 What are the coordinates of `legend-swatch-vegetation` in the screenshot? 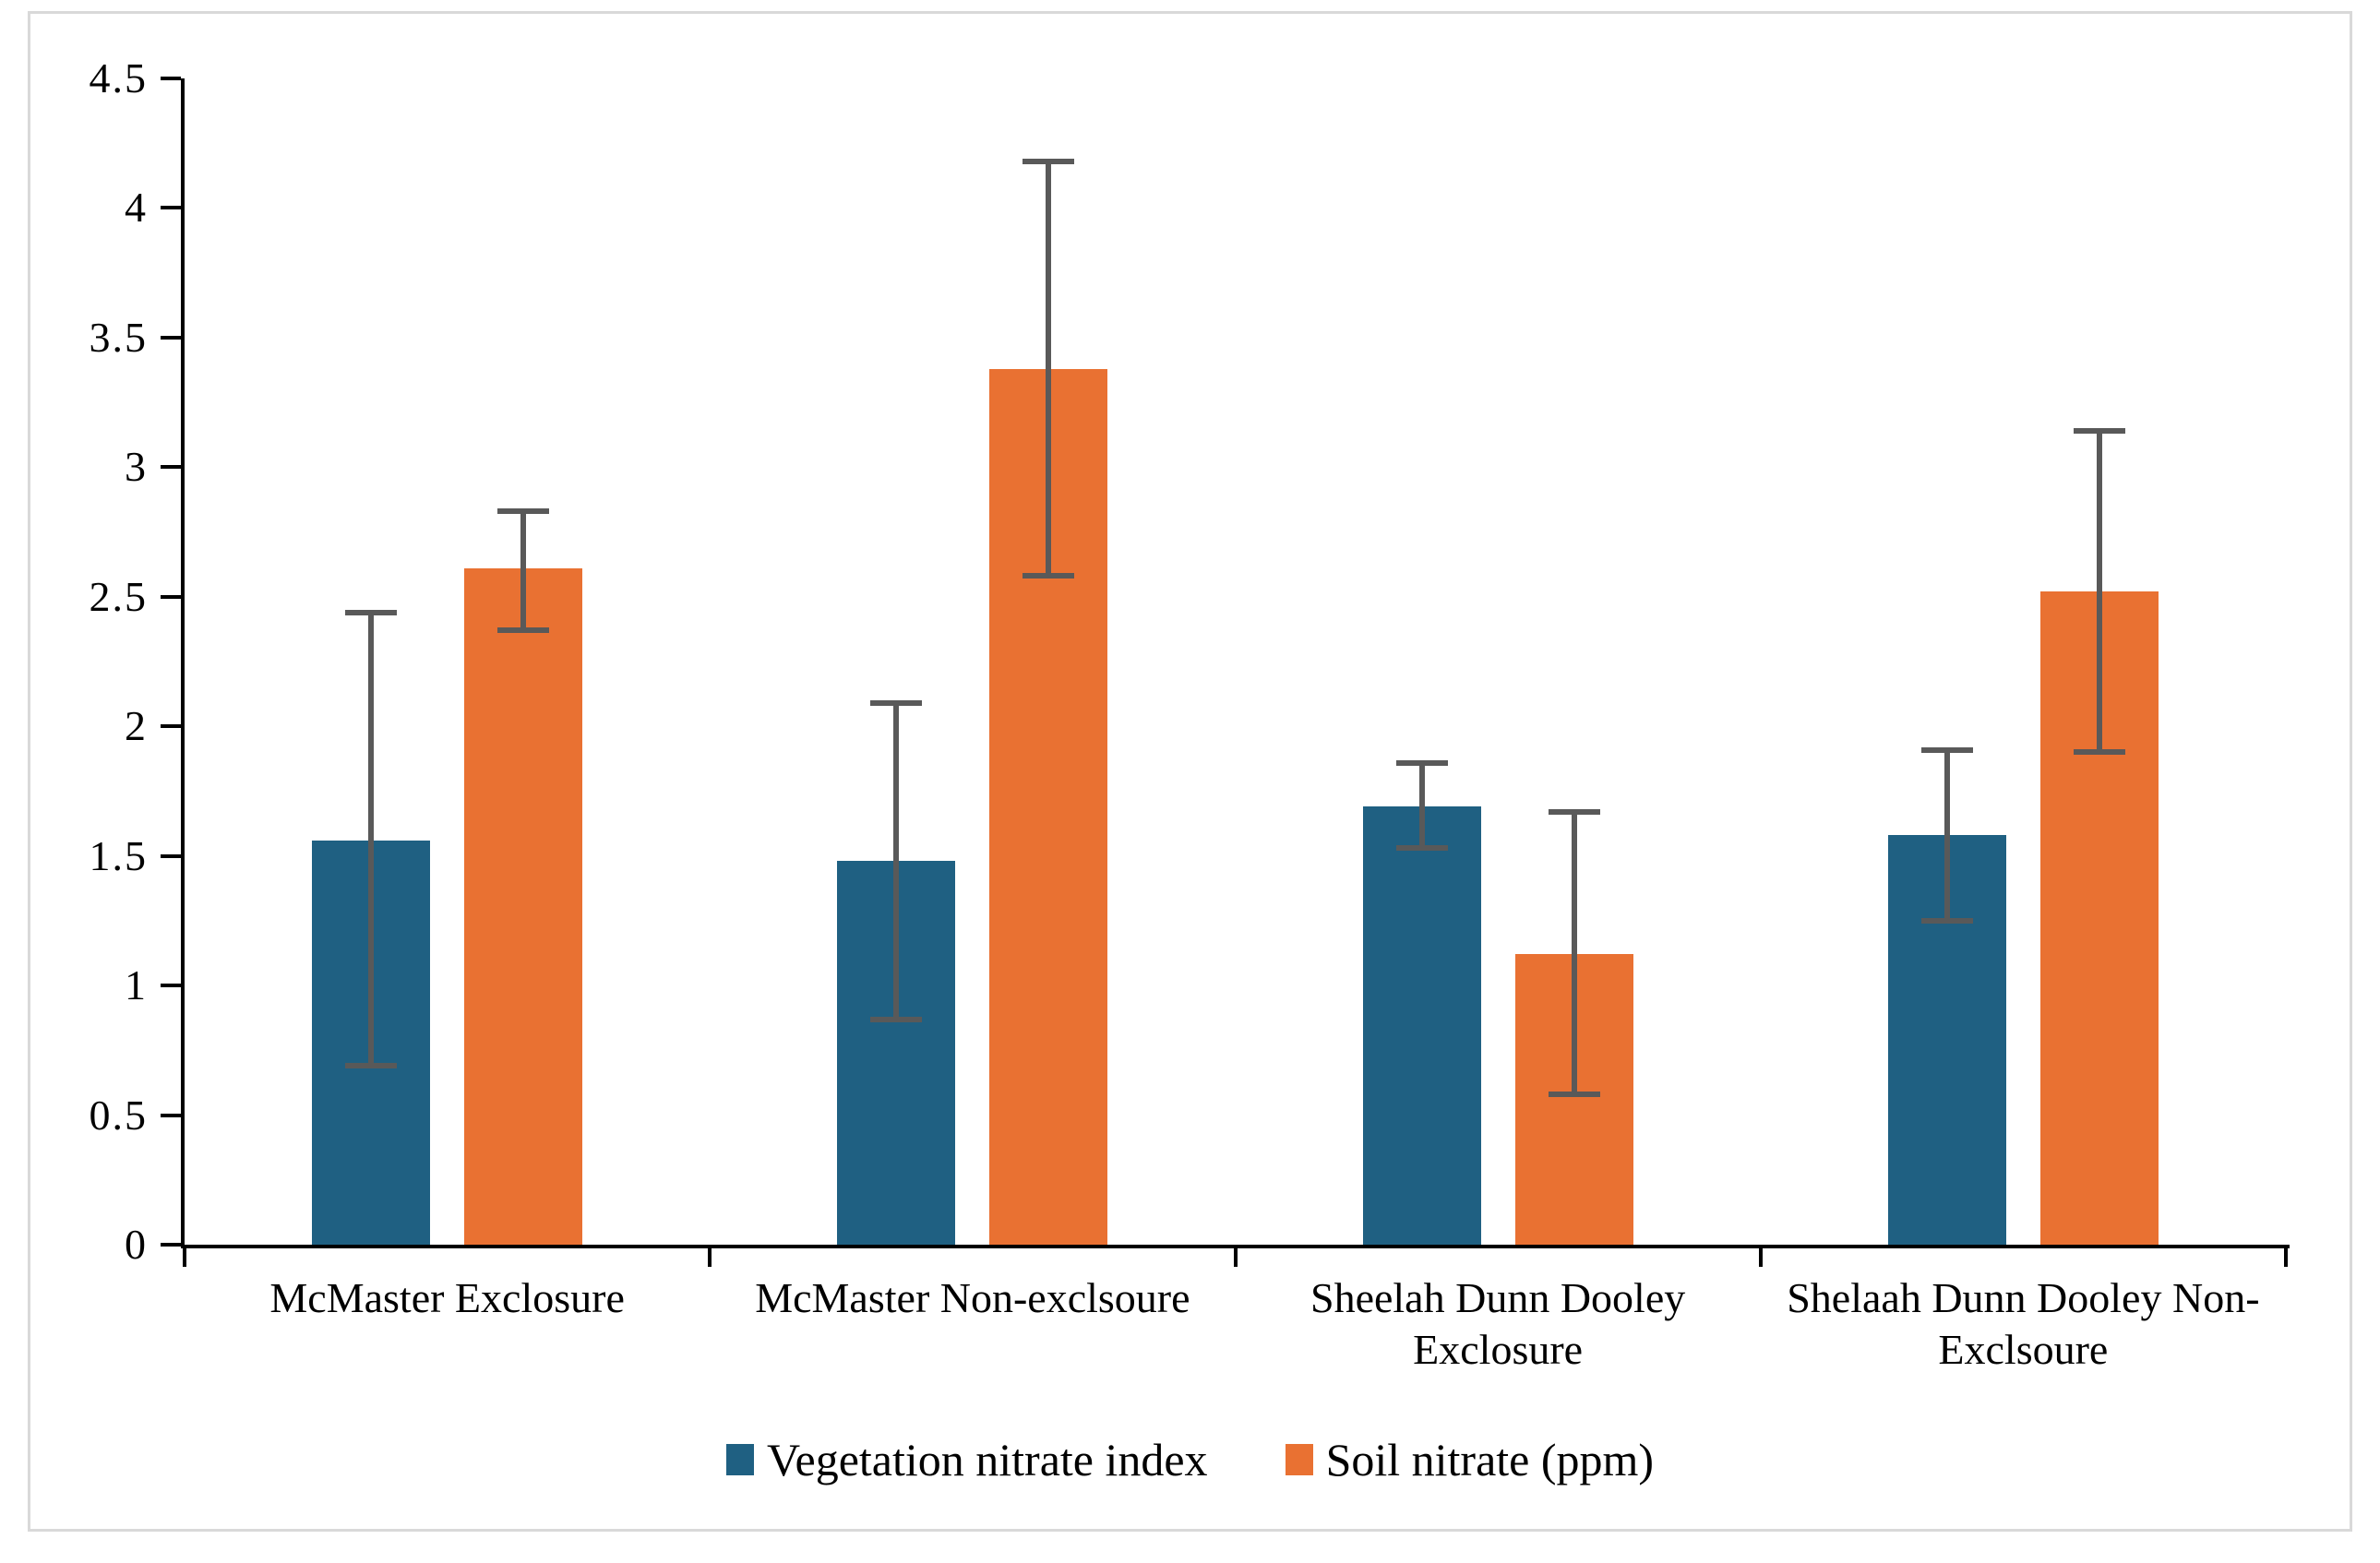 It's located at (739, 1460).